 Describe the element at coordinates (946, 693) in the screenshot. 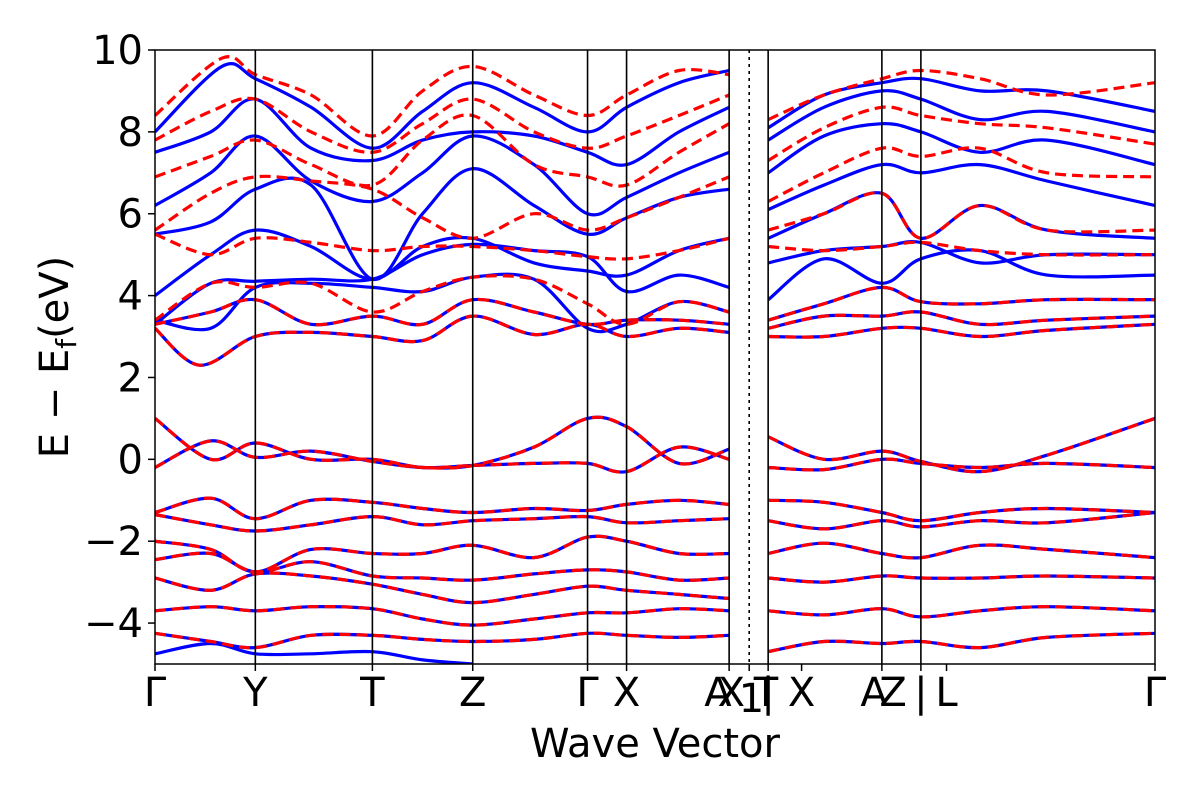

I see `x-tick-label: L` at that location.